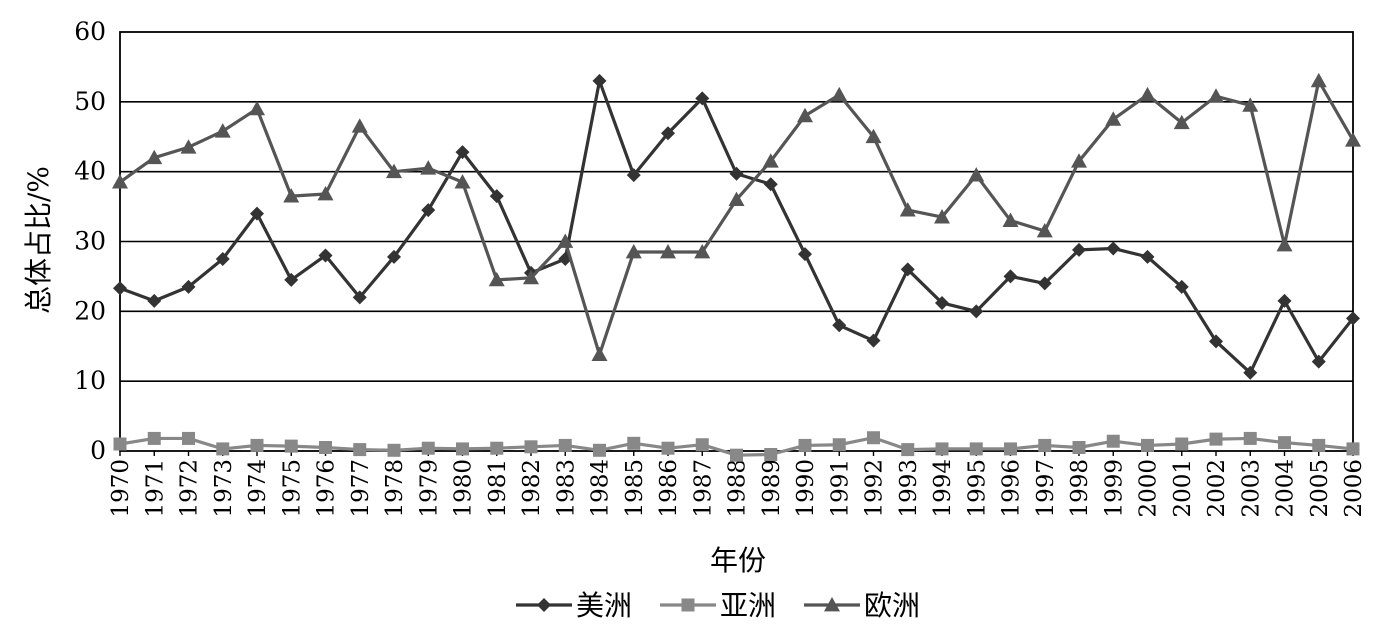 The height and width of the screenshot is (639, 1390). I want to click on x-tick-label: 1981, so click(498, 488).